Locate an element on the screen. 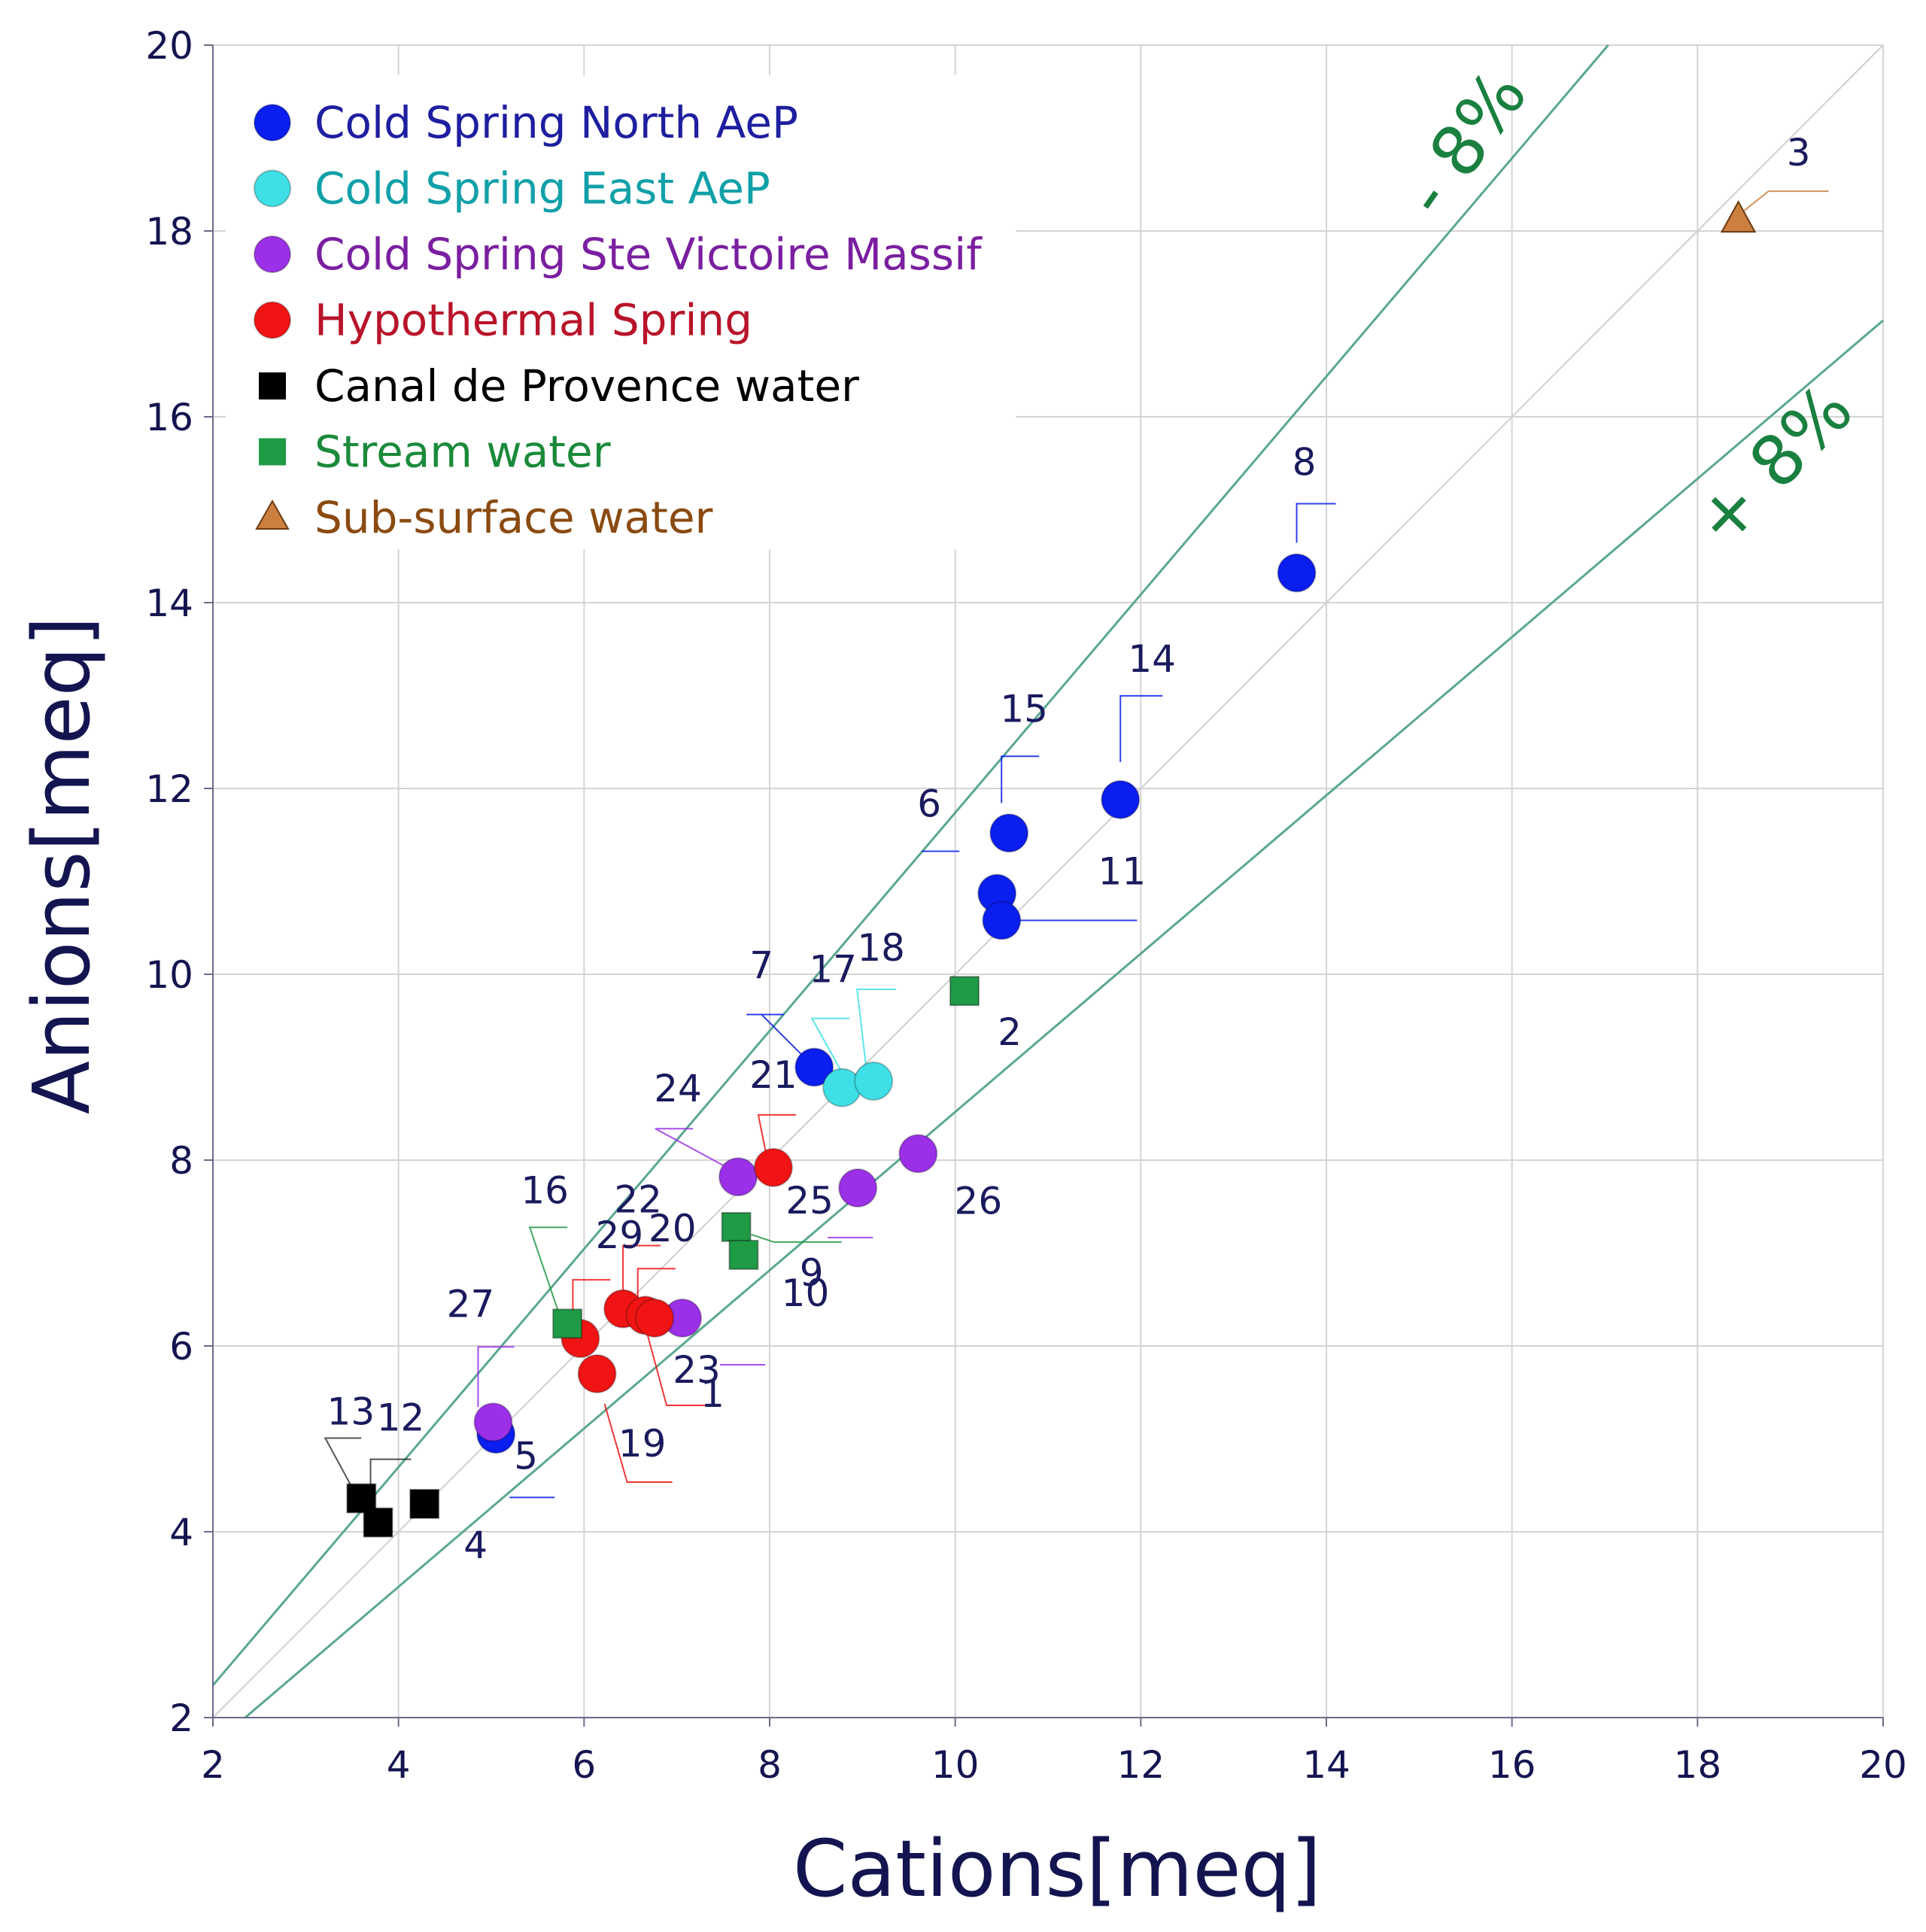 The width and height of the screenshot is (1926, 1932). y-axis-title: Anions[meq] is located at coordinates (62, 865).